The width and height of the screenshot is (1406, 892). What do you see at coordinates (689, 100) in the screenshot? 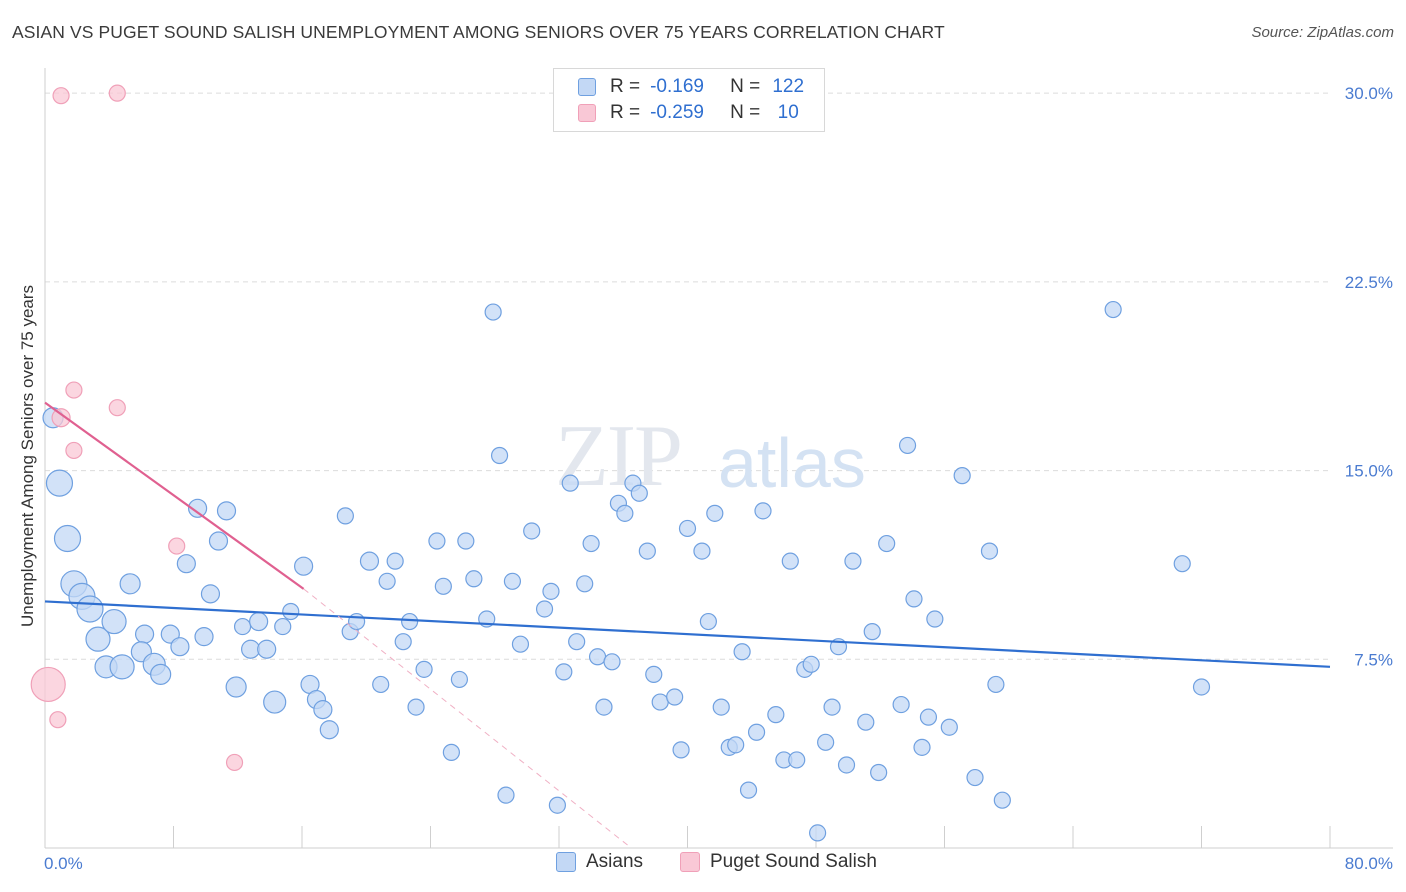
I see `correlation-legend: R = -0.169 N = 122 R = -0.259 N = 10` at bounding box center [689, 100].